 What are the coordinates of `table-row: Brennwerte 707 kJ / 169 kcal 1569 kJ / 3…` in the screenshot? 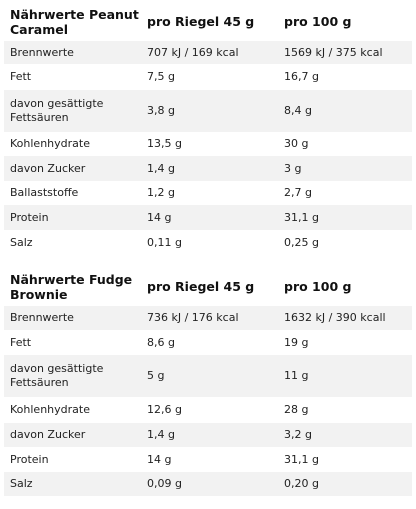 It's located at (208, 52).